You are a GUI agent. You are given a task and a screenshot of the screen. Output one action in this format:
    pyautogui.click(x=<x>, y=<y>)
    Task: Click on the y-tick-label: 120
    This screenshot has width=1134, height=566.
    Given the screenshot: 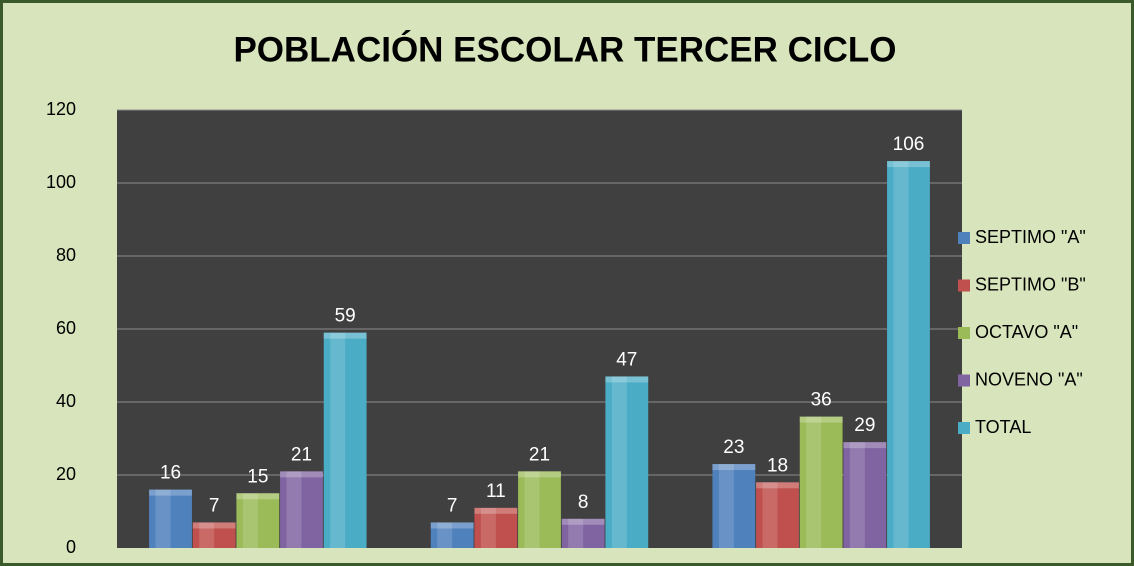 What is the action you would take?
    pyautogui.click(x=61, y=109)
    